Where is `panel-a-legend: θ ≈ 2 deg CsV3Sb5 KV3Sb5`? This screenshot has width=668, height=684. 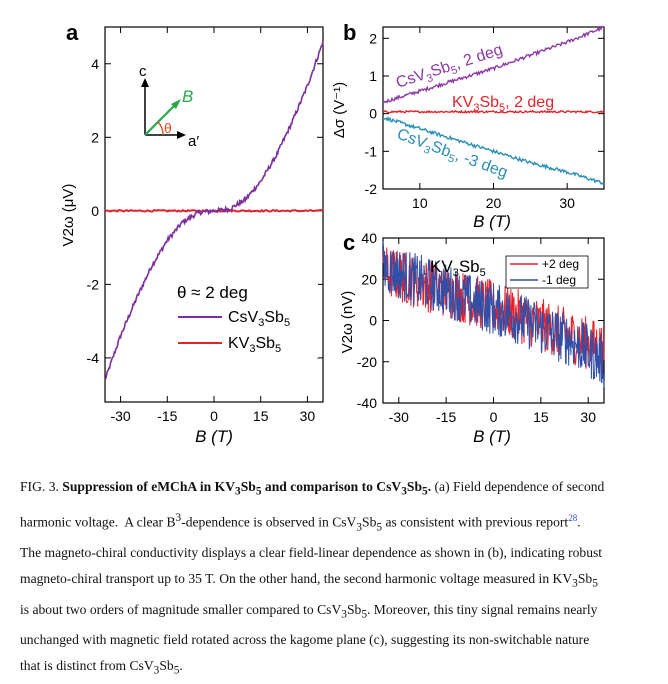
panel-a-legend: θ ≈ 2 deg CsV3Sb5 KV3Sb5 is located at coordinates (245, 318).